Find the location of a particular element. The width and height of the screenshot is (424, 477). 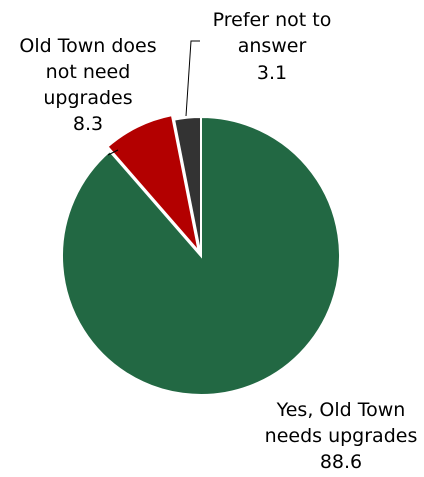

slice-label-line: needs upgrades is located at coordinates (341, 436).